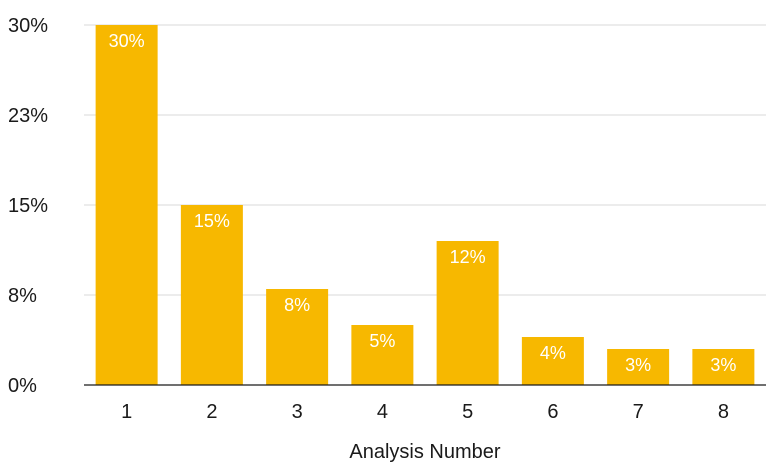  I want to click on data-label-7: 3%, so click(638, 365).